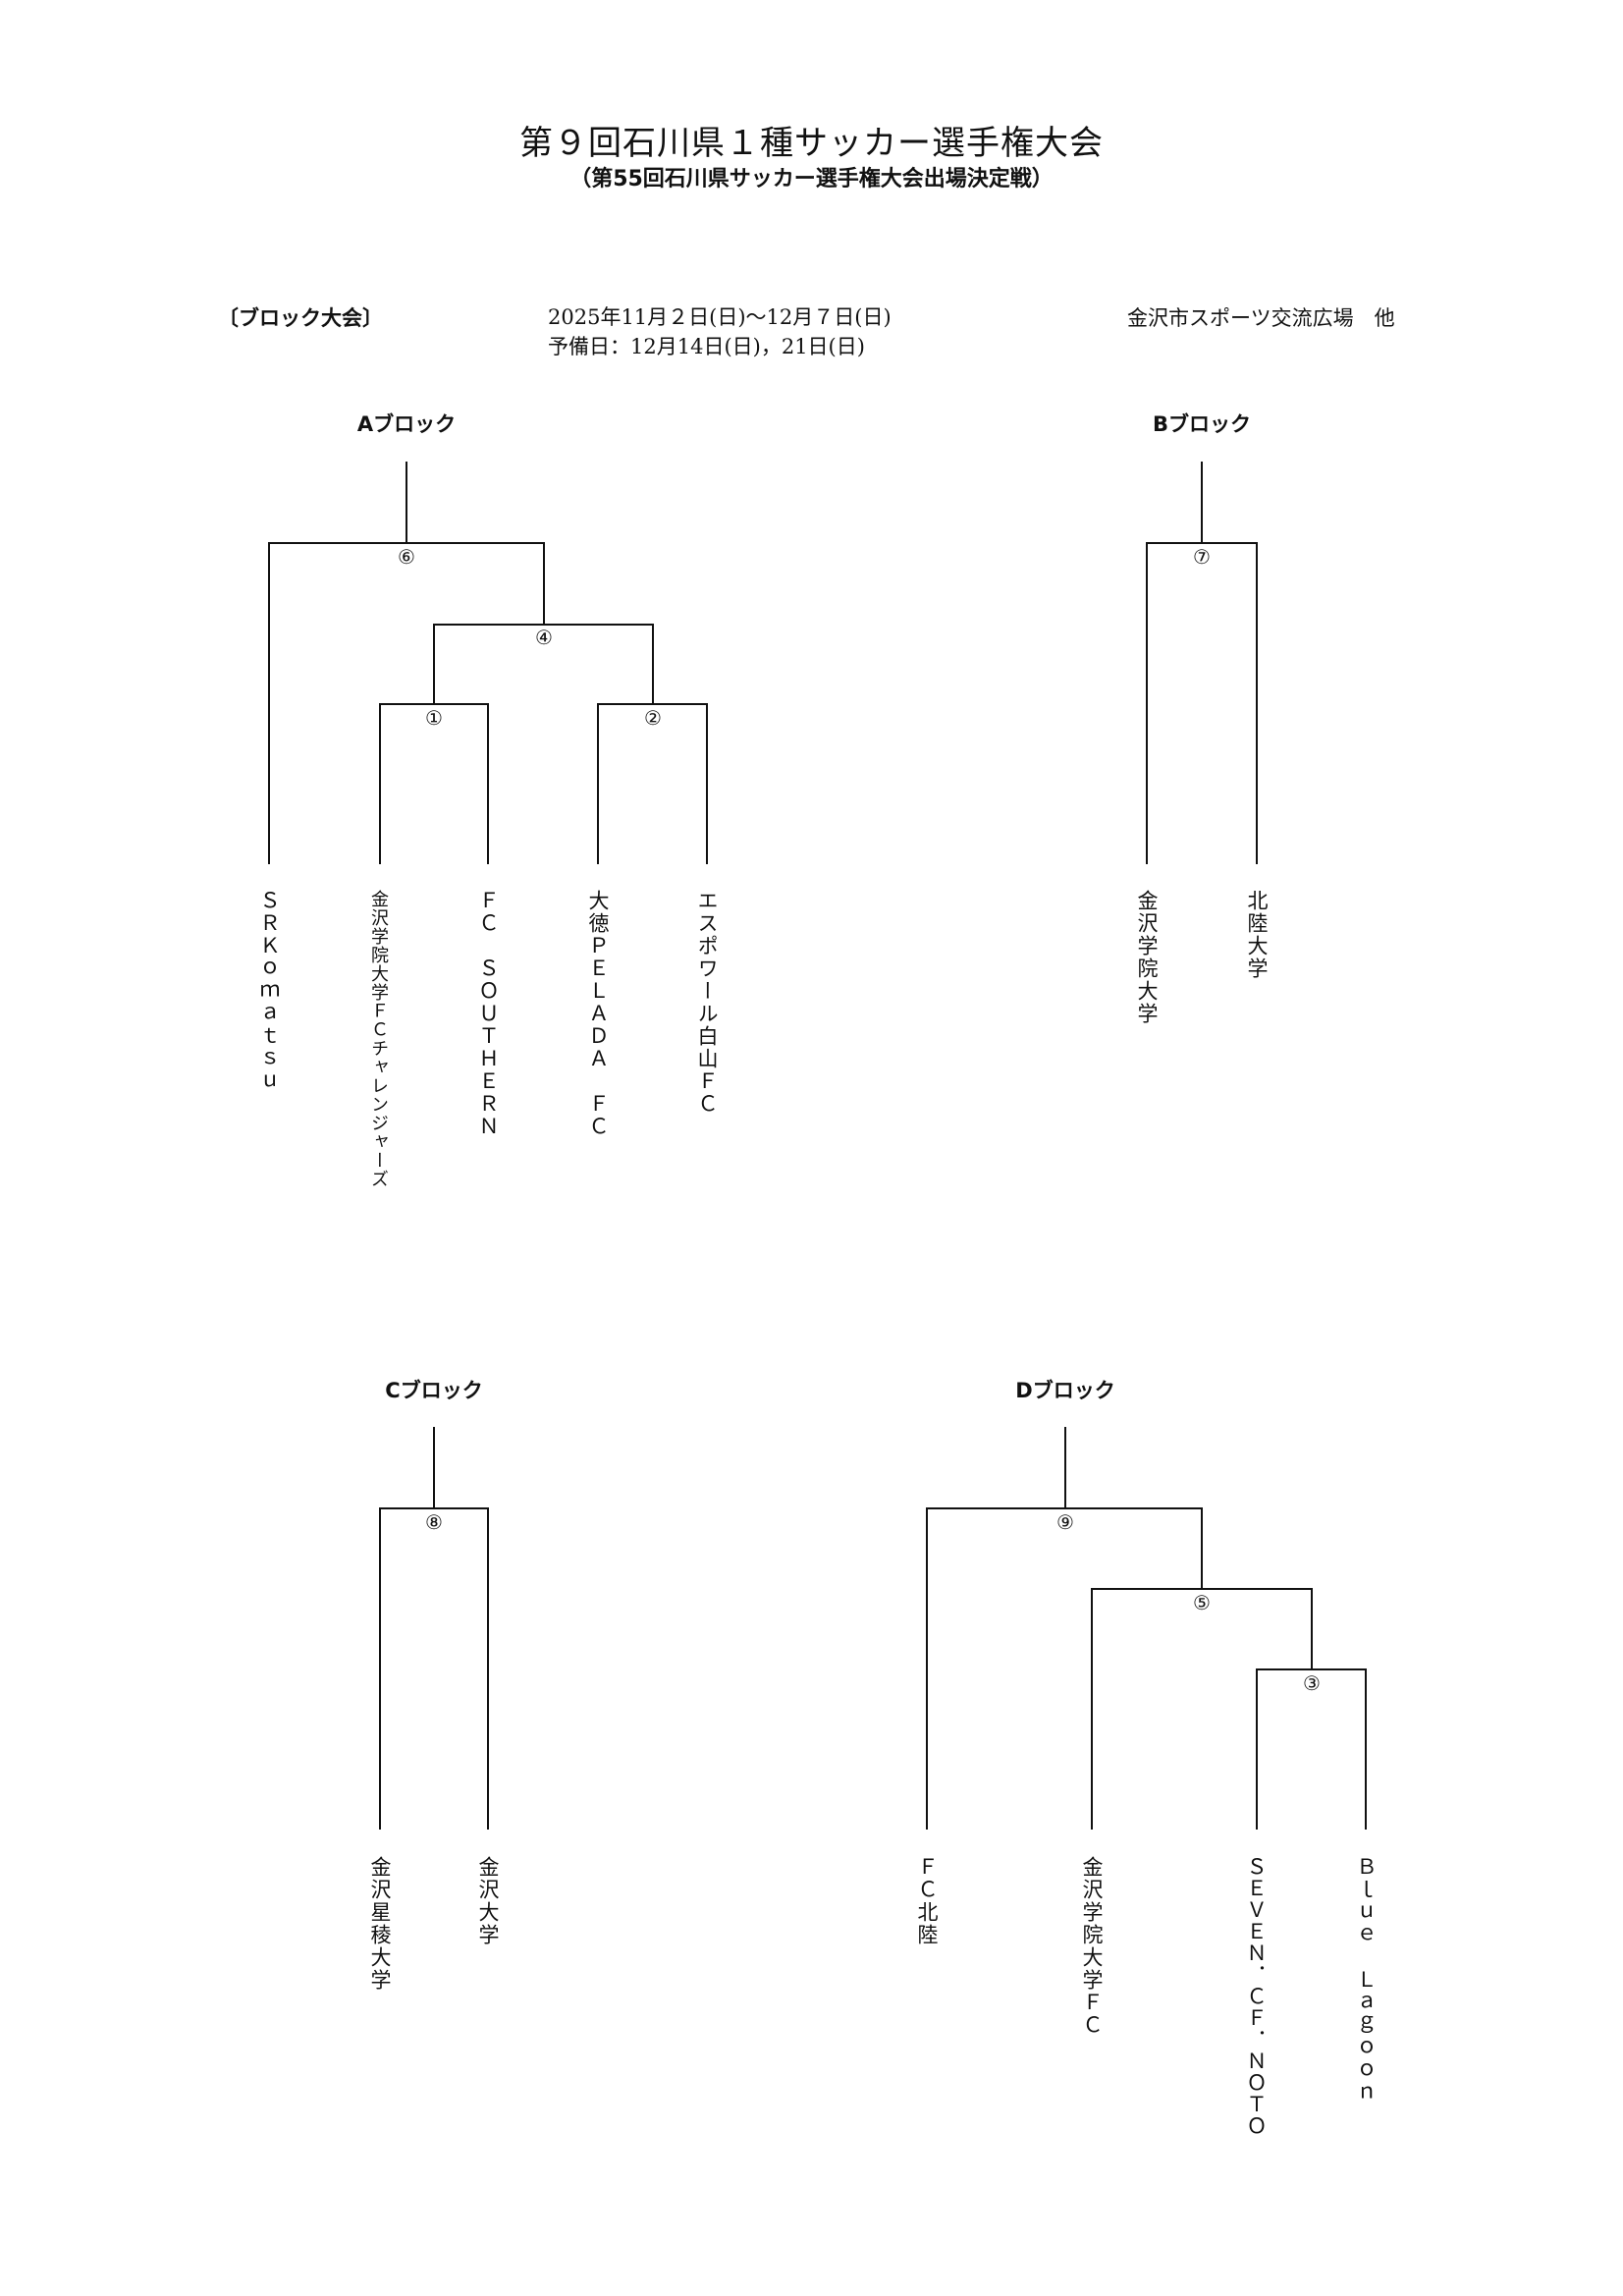 The image size is (1623, 2296). What do you see at coordinates (707, 1003) in the screenshot?
I see `team-espoir-hakusan-fc: エスポワール白山ＦＣ` at bounding box center [707, 1003].